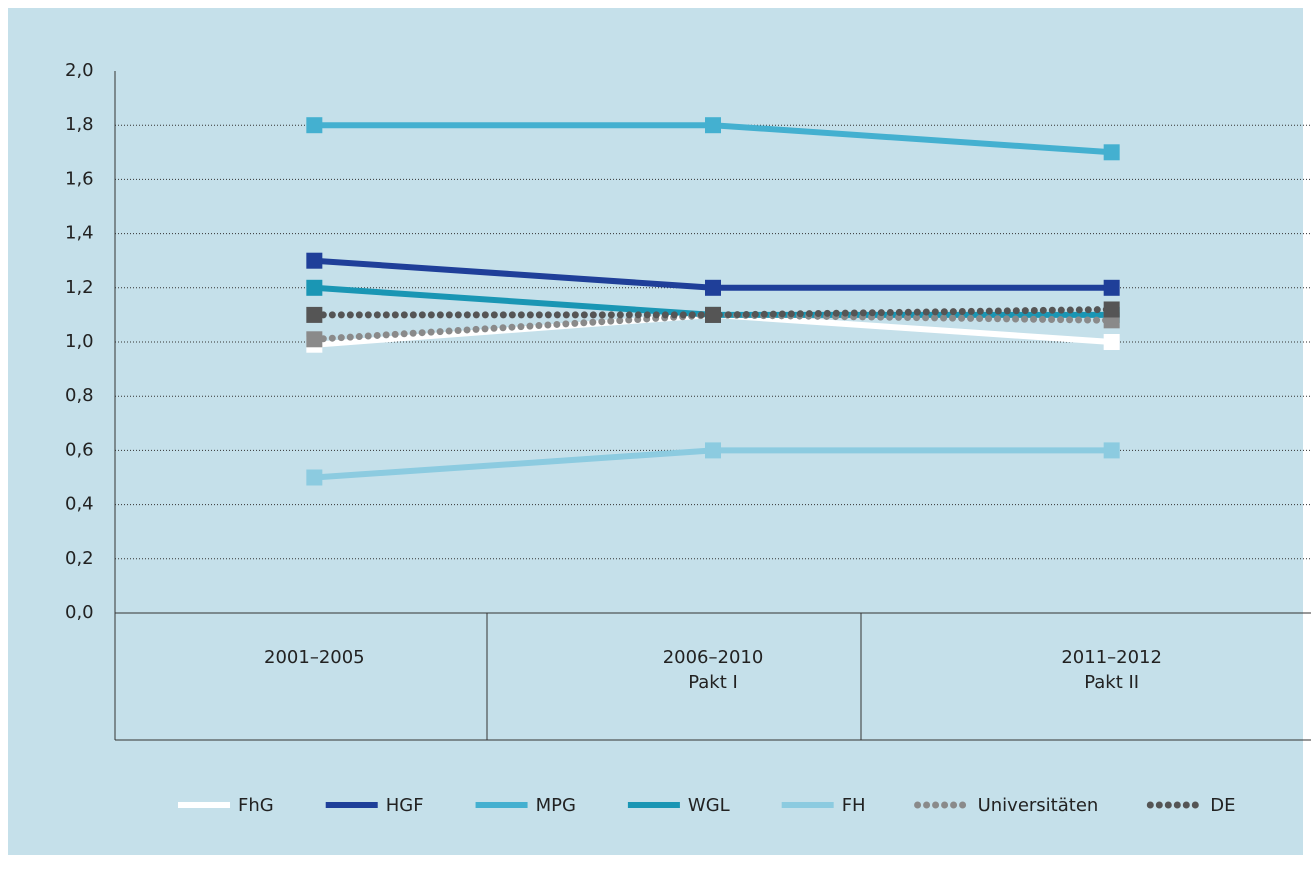  What do you see at coordinates (405, 805) in the screenshot?
I see `legend-label: HGF` at bounding box center [405, 805].